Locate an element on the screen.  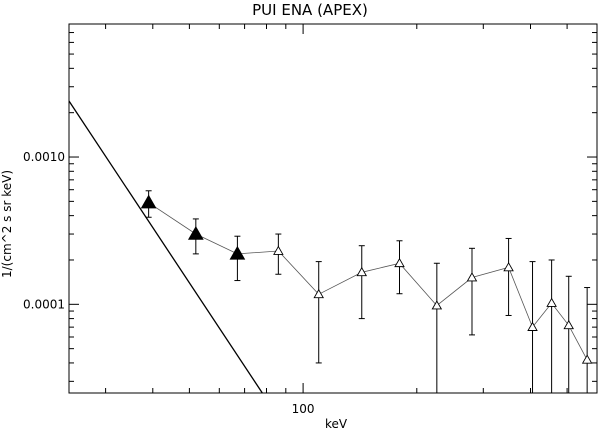
y-tick-label: 0.0010 is located at coordinates (44, 157).